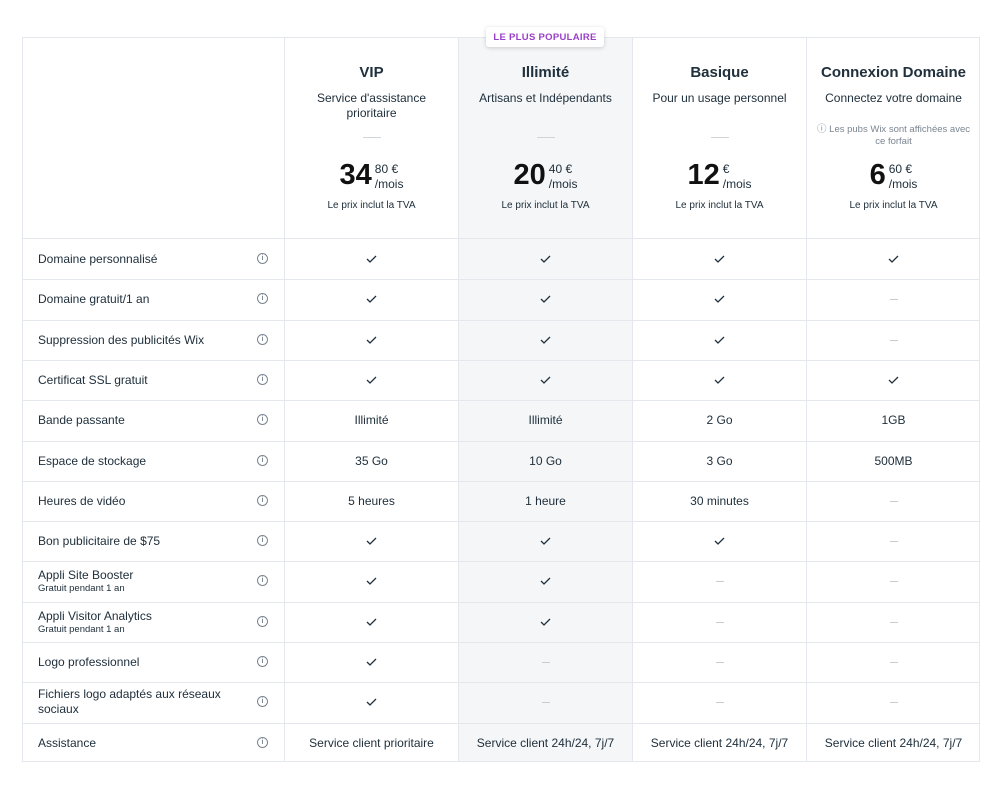 The width and height of the screenshot is (1000, 790). I want to click on feature-value: 500MB, so click(893, 461).